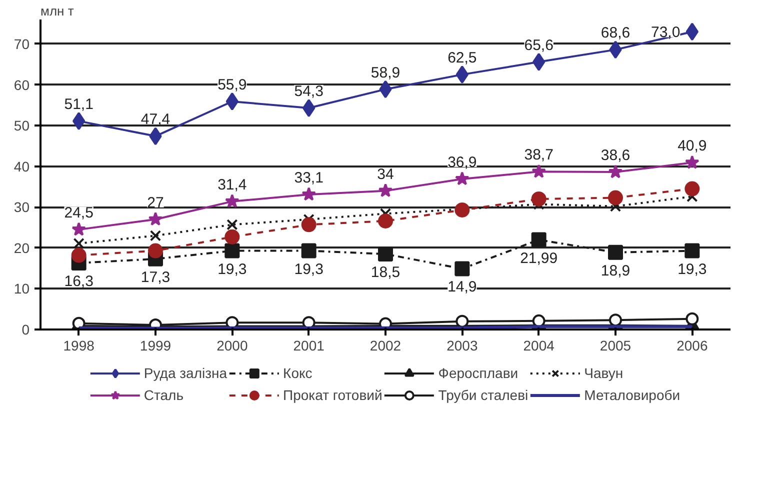  Describe the element at coordinates (665, 33) in the screenshot. I see `data-label: 73,0` at that location.